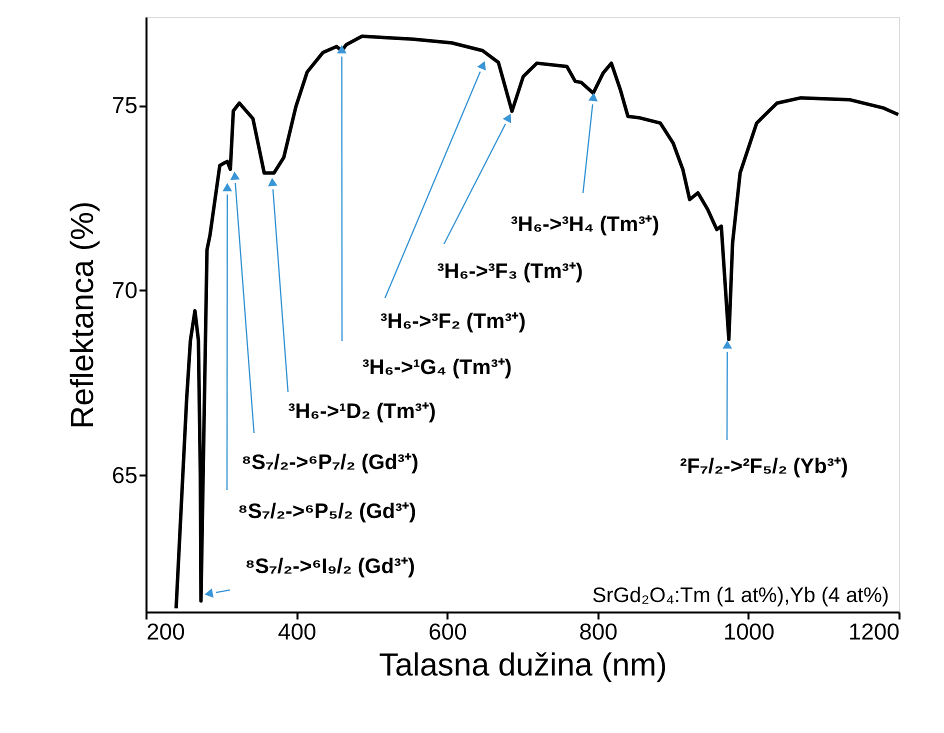 This screenshot has height=733, width=944. What do you see at coordinates (447, 631) in the screenshot?
I see `x-tick-label: 600` at bounding box center [447, 631].